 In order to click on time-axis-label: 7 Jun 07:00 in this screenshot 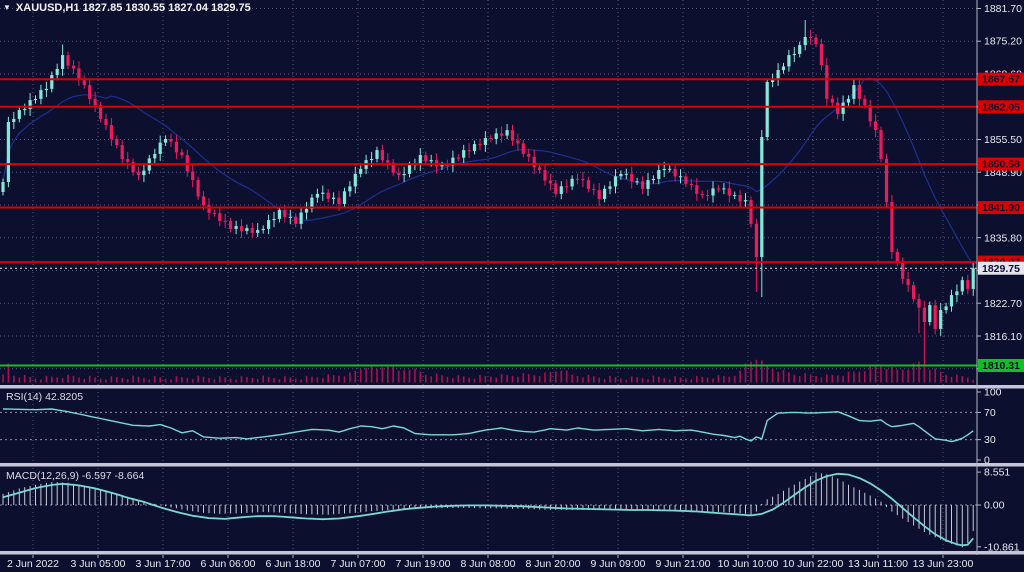, I will do `click(358, 564)`.